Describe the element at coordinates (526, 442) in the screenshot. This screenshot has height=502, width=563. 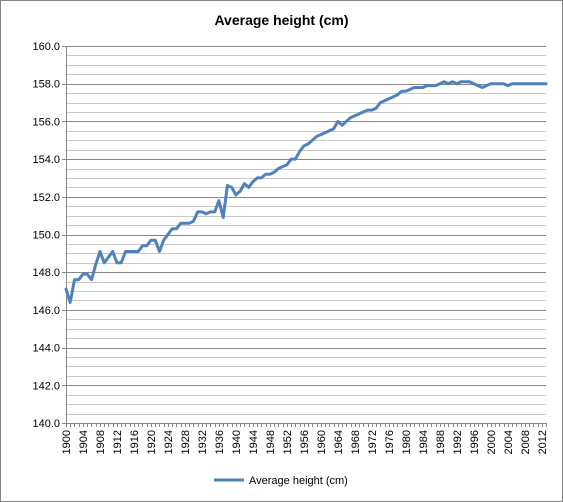
I see `x-tick-label: 2008` at that location.